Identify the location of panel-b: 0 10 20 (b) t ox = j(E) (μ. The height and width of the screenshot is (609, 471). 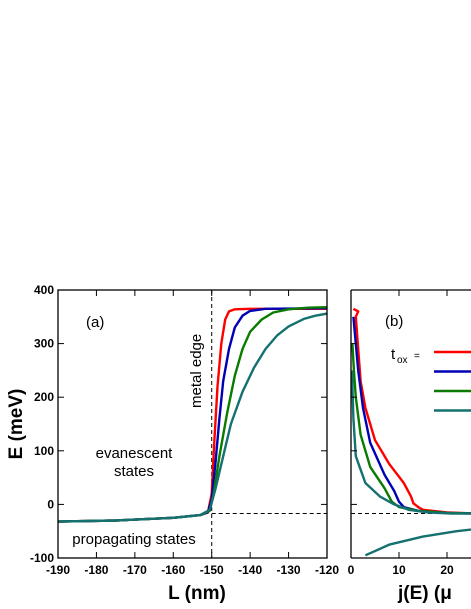
(409, 446).